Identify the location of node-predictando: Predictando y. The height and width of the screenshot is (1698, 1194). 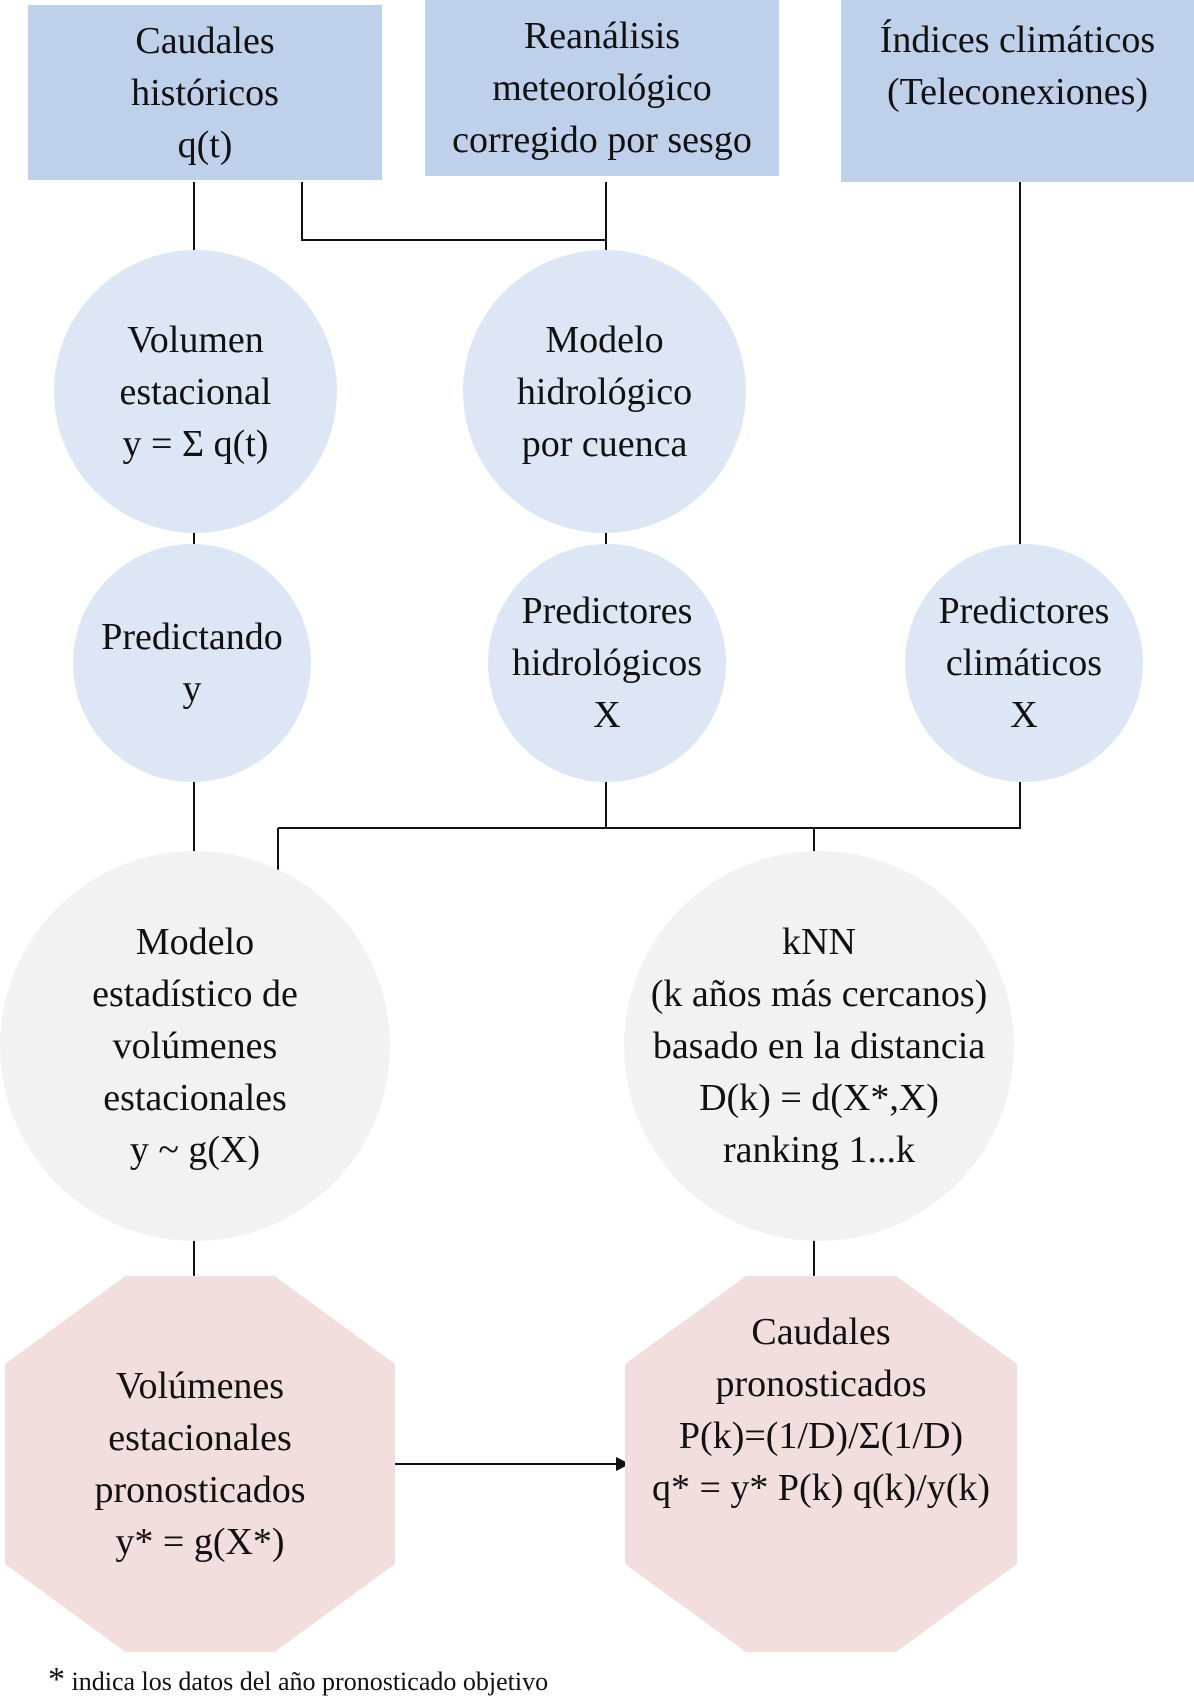
(192, 663).